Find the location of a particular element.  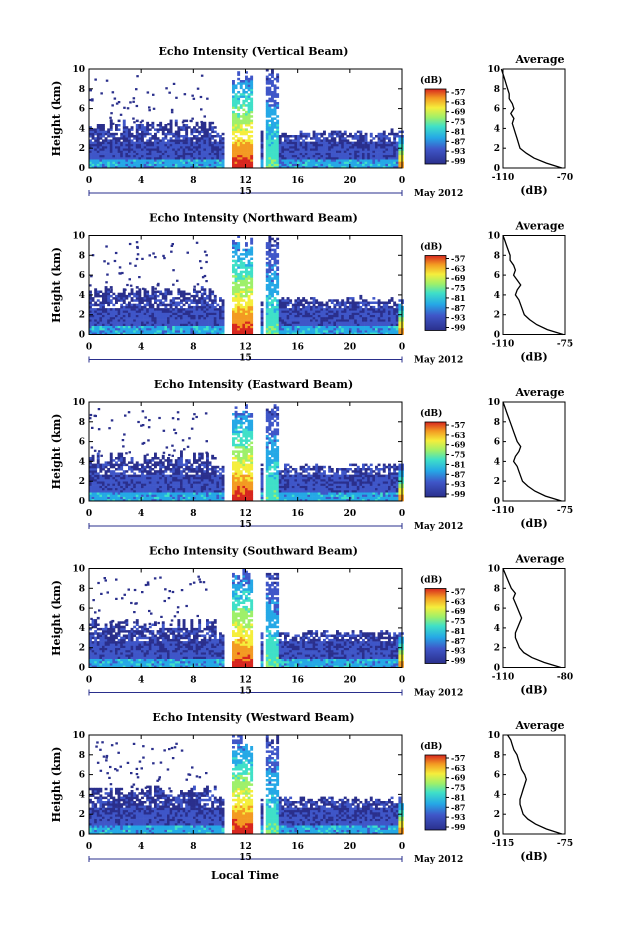

colorbar-unit: (dB) is located at coordinates (431, 413).